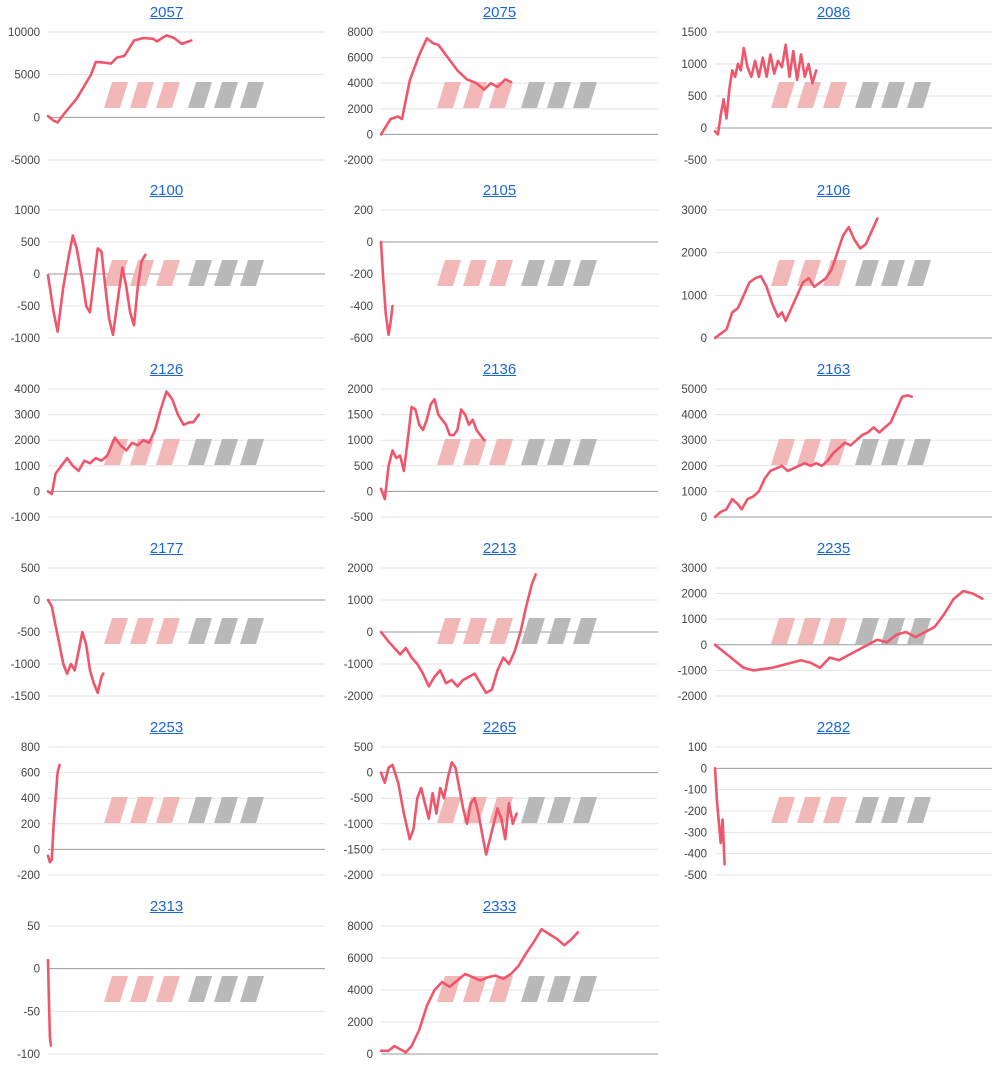 The height and width of the screenshot is (1072, 1000). What do you see at coordinates (833, 12) in the screenshot?
I see `chart-title-link: 2086` at bounding box center [833, 12].